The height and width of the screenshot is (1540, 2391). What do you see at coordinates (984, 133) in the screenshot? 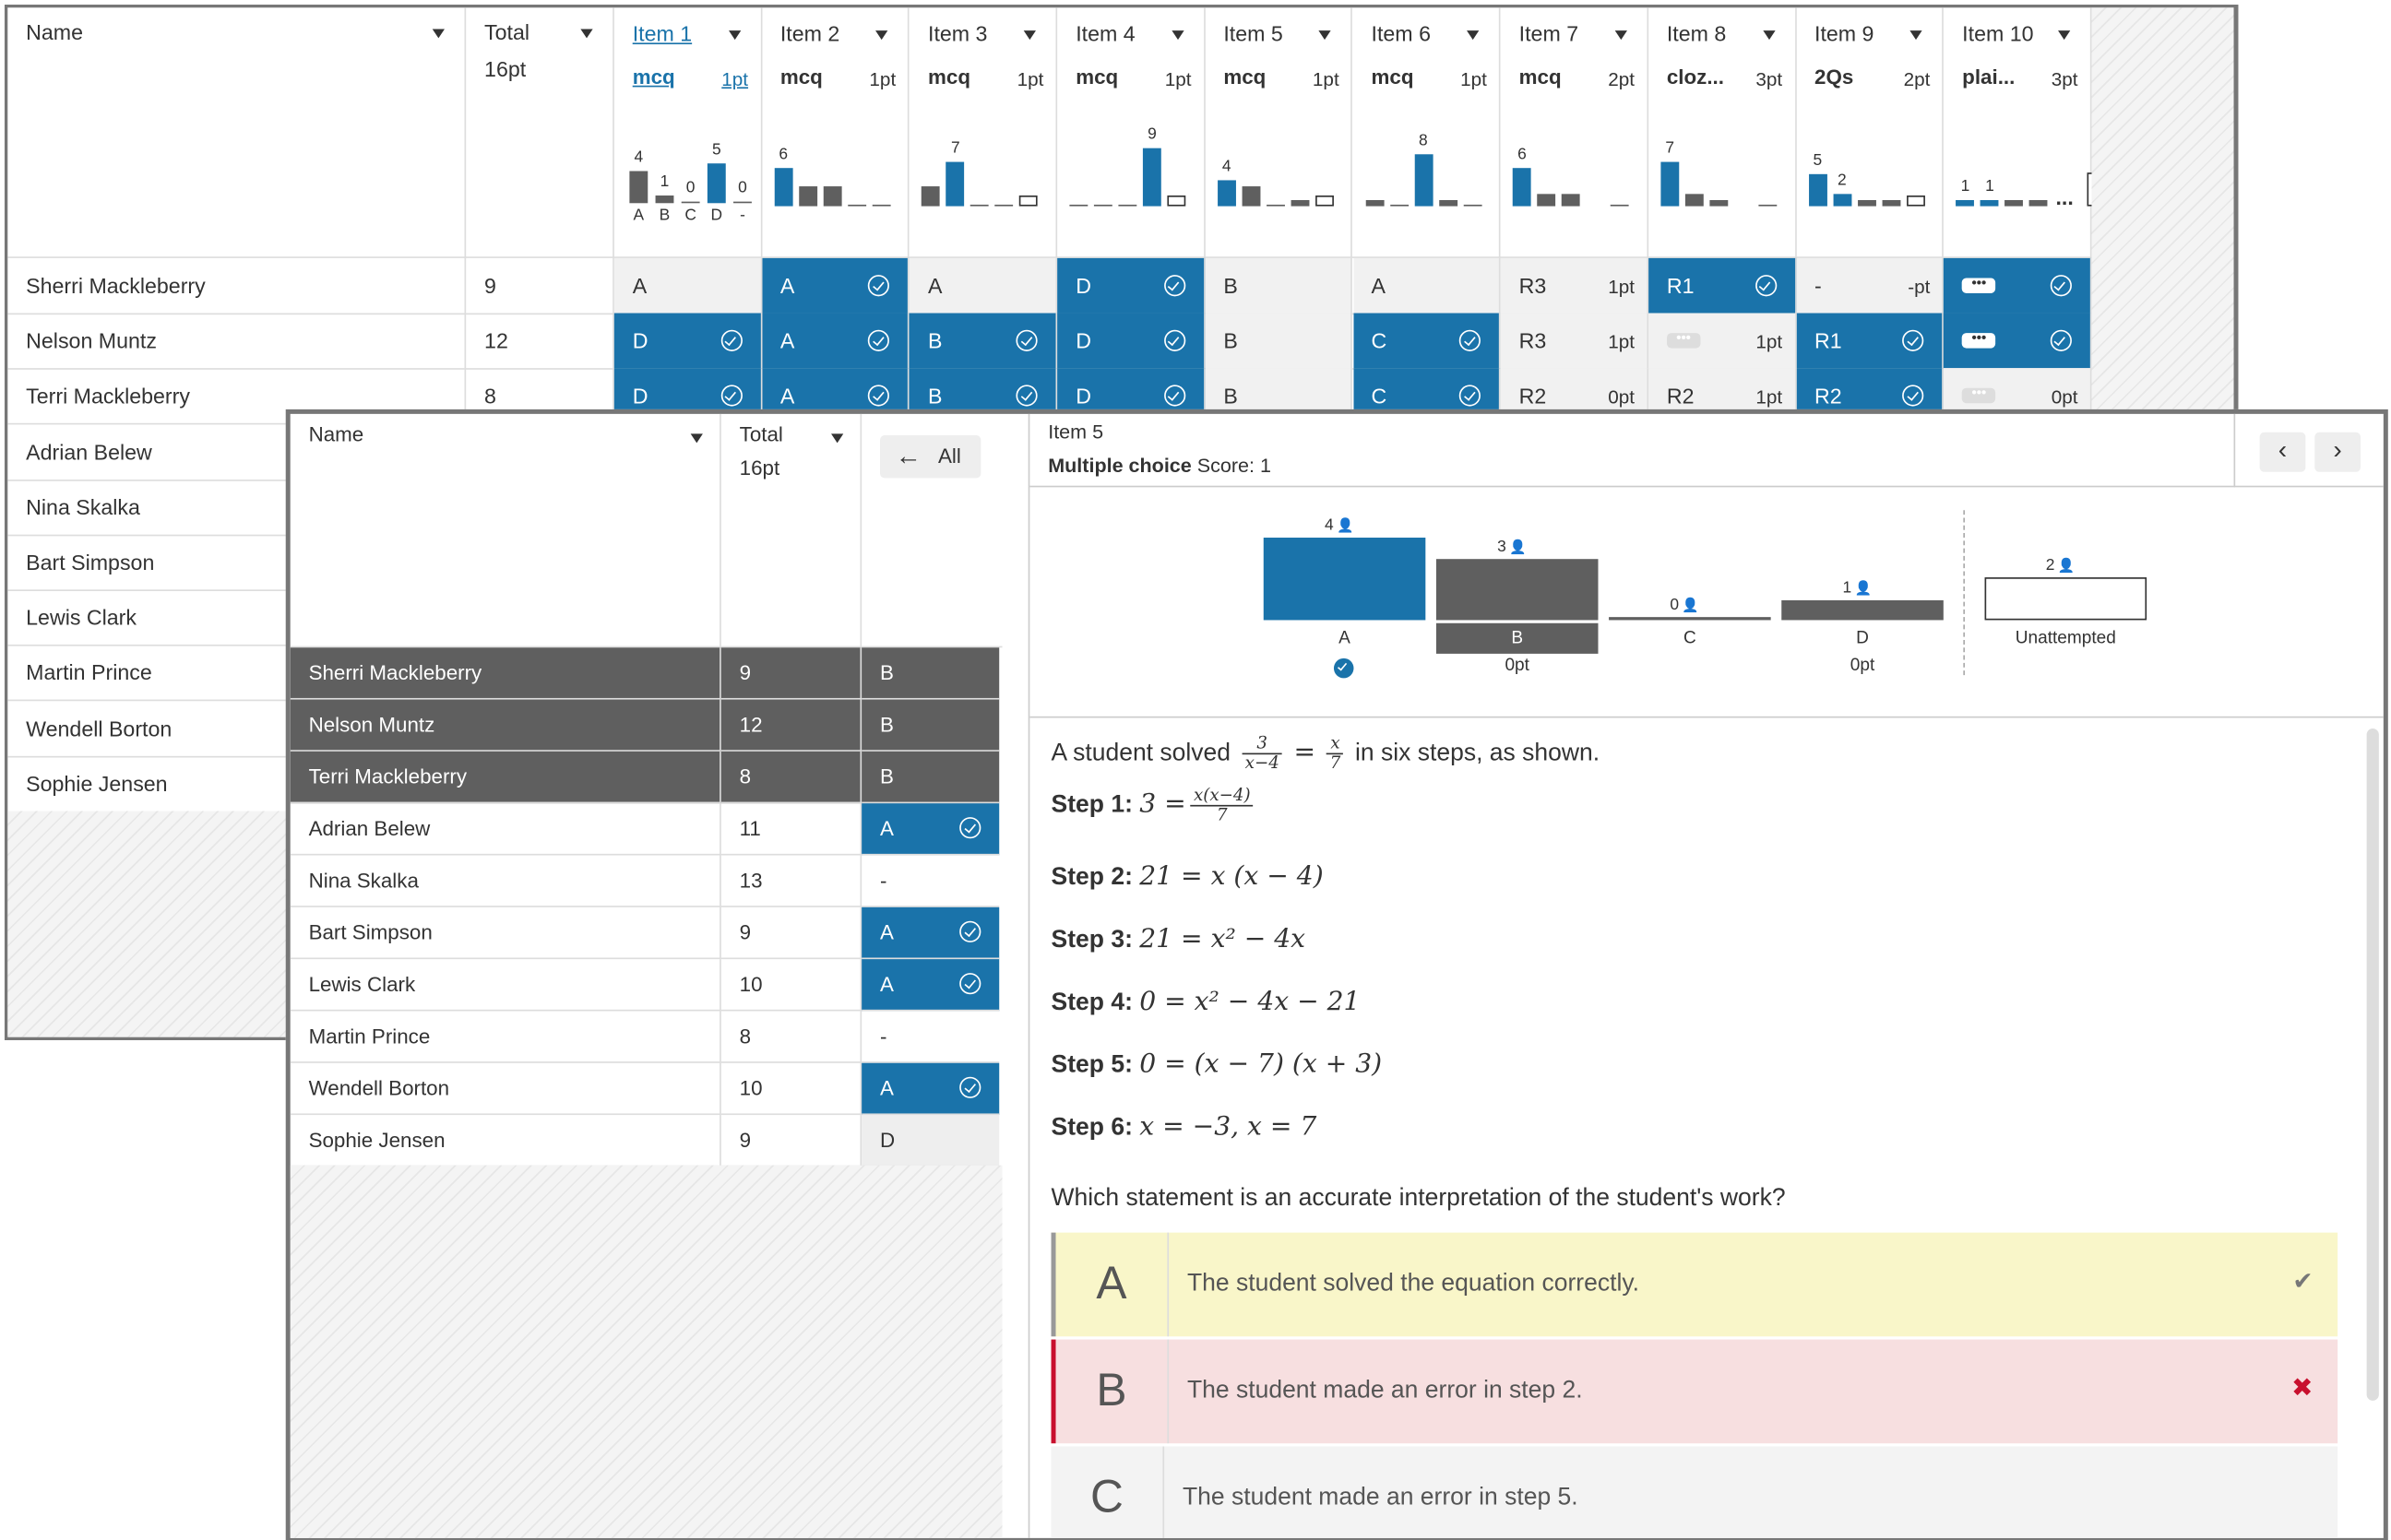
I see `item-column-header: Item 3 mcq 1pt 7` at bounding box center [984, 133].